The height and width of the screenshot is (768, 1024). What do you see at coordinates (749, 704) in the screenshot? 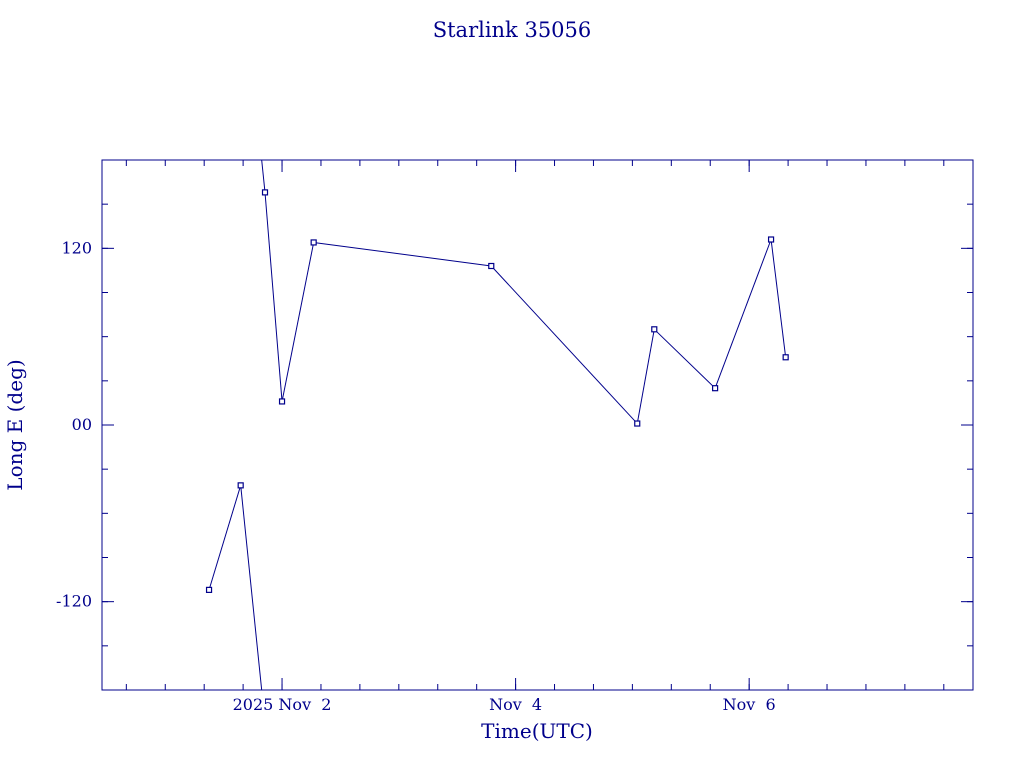
I see `x-tick-label: Nov 6` at bounding box center [749, 704].